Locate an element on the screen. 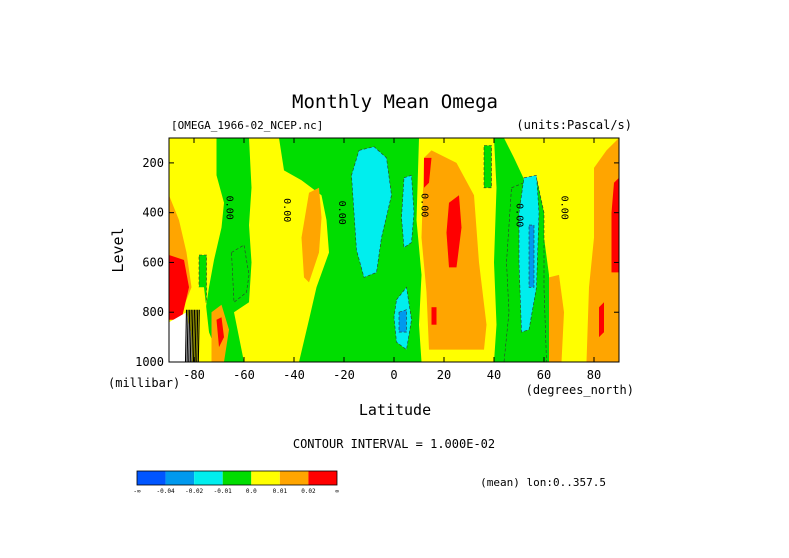 The image size is (789, 558). colorbar-label: 0.02 is located at coordinates (308, 491).